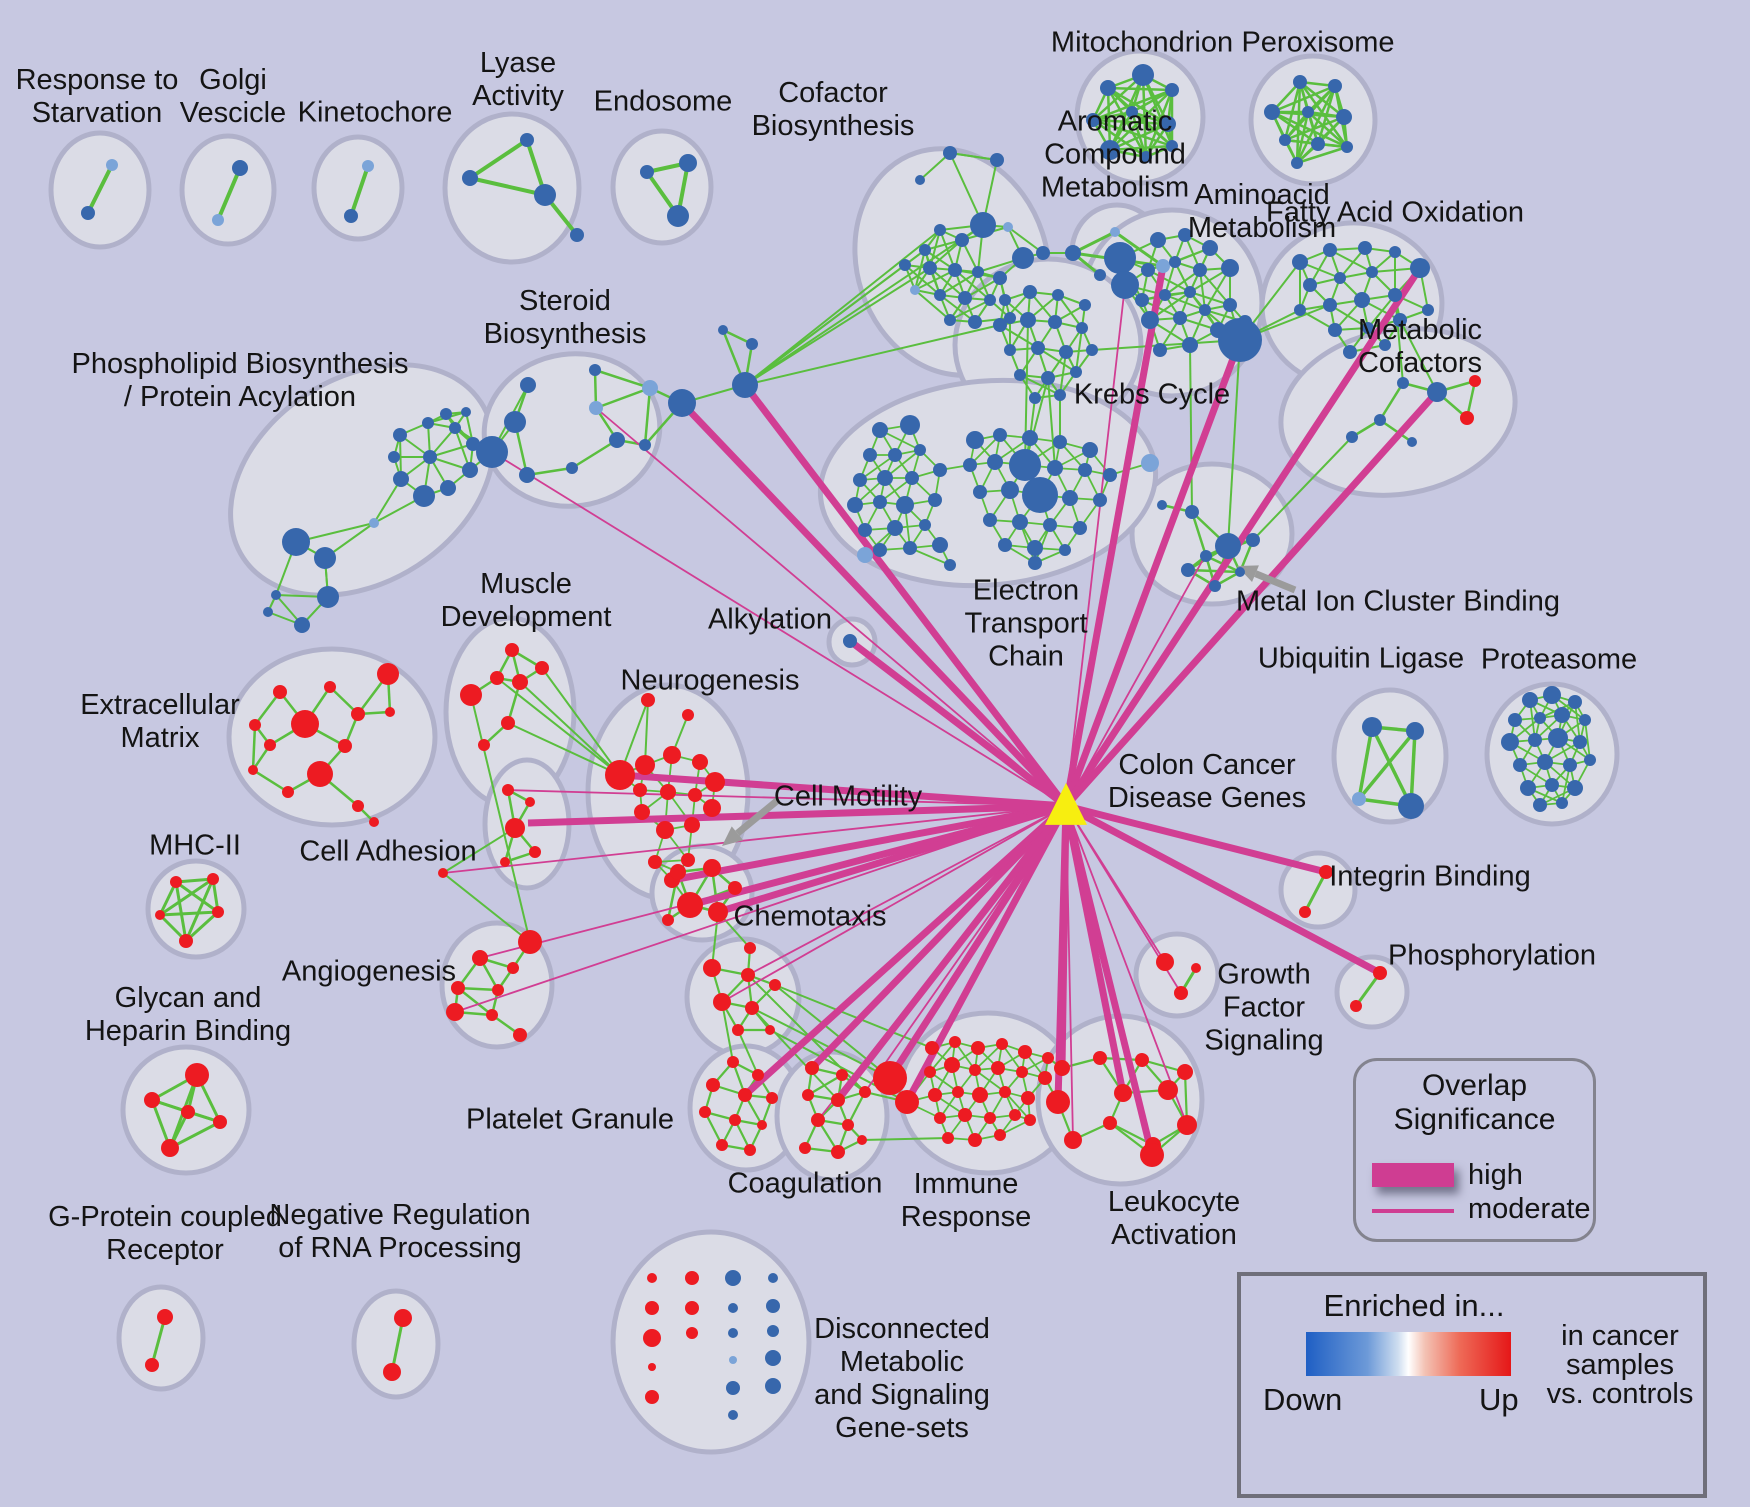 The image size is (1750, 1507). I want to click on label-growth-factor-signaling: Growth Factor Signaling, so click(1264, 1007).